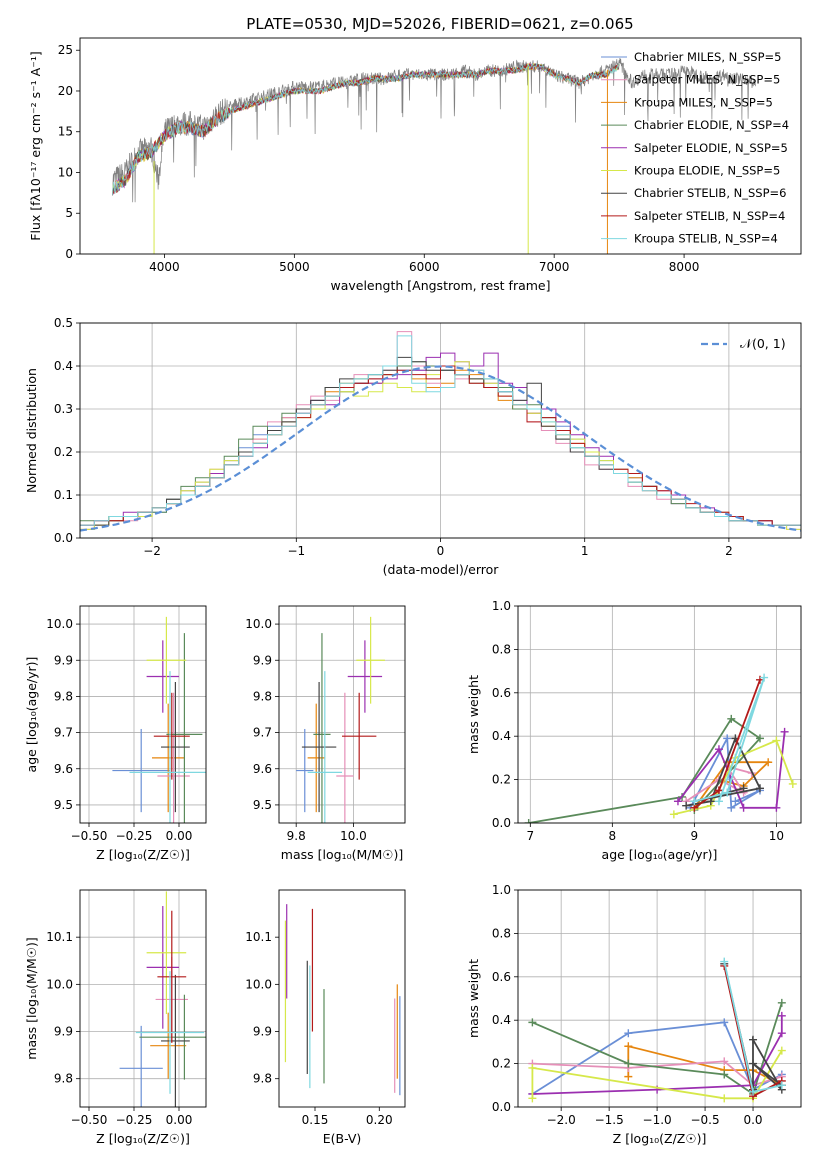  I want to click on x-tick-label: 8, so click(613, 836).